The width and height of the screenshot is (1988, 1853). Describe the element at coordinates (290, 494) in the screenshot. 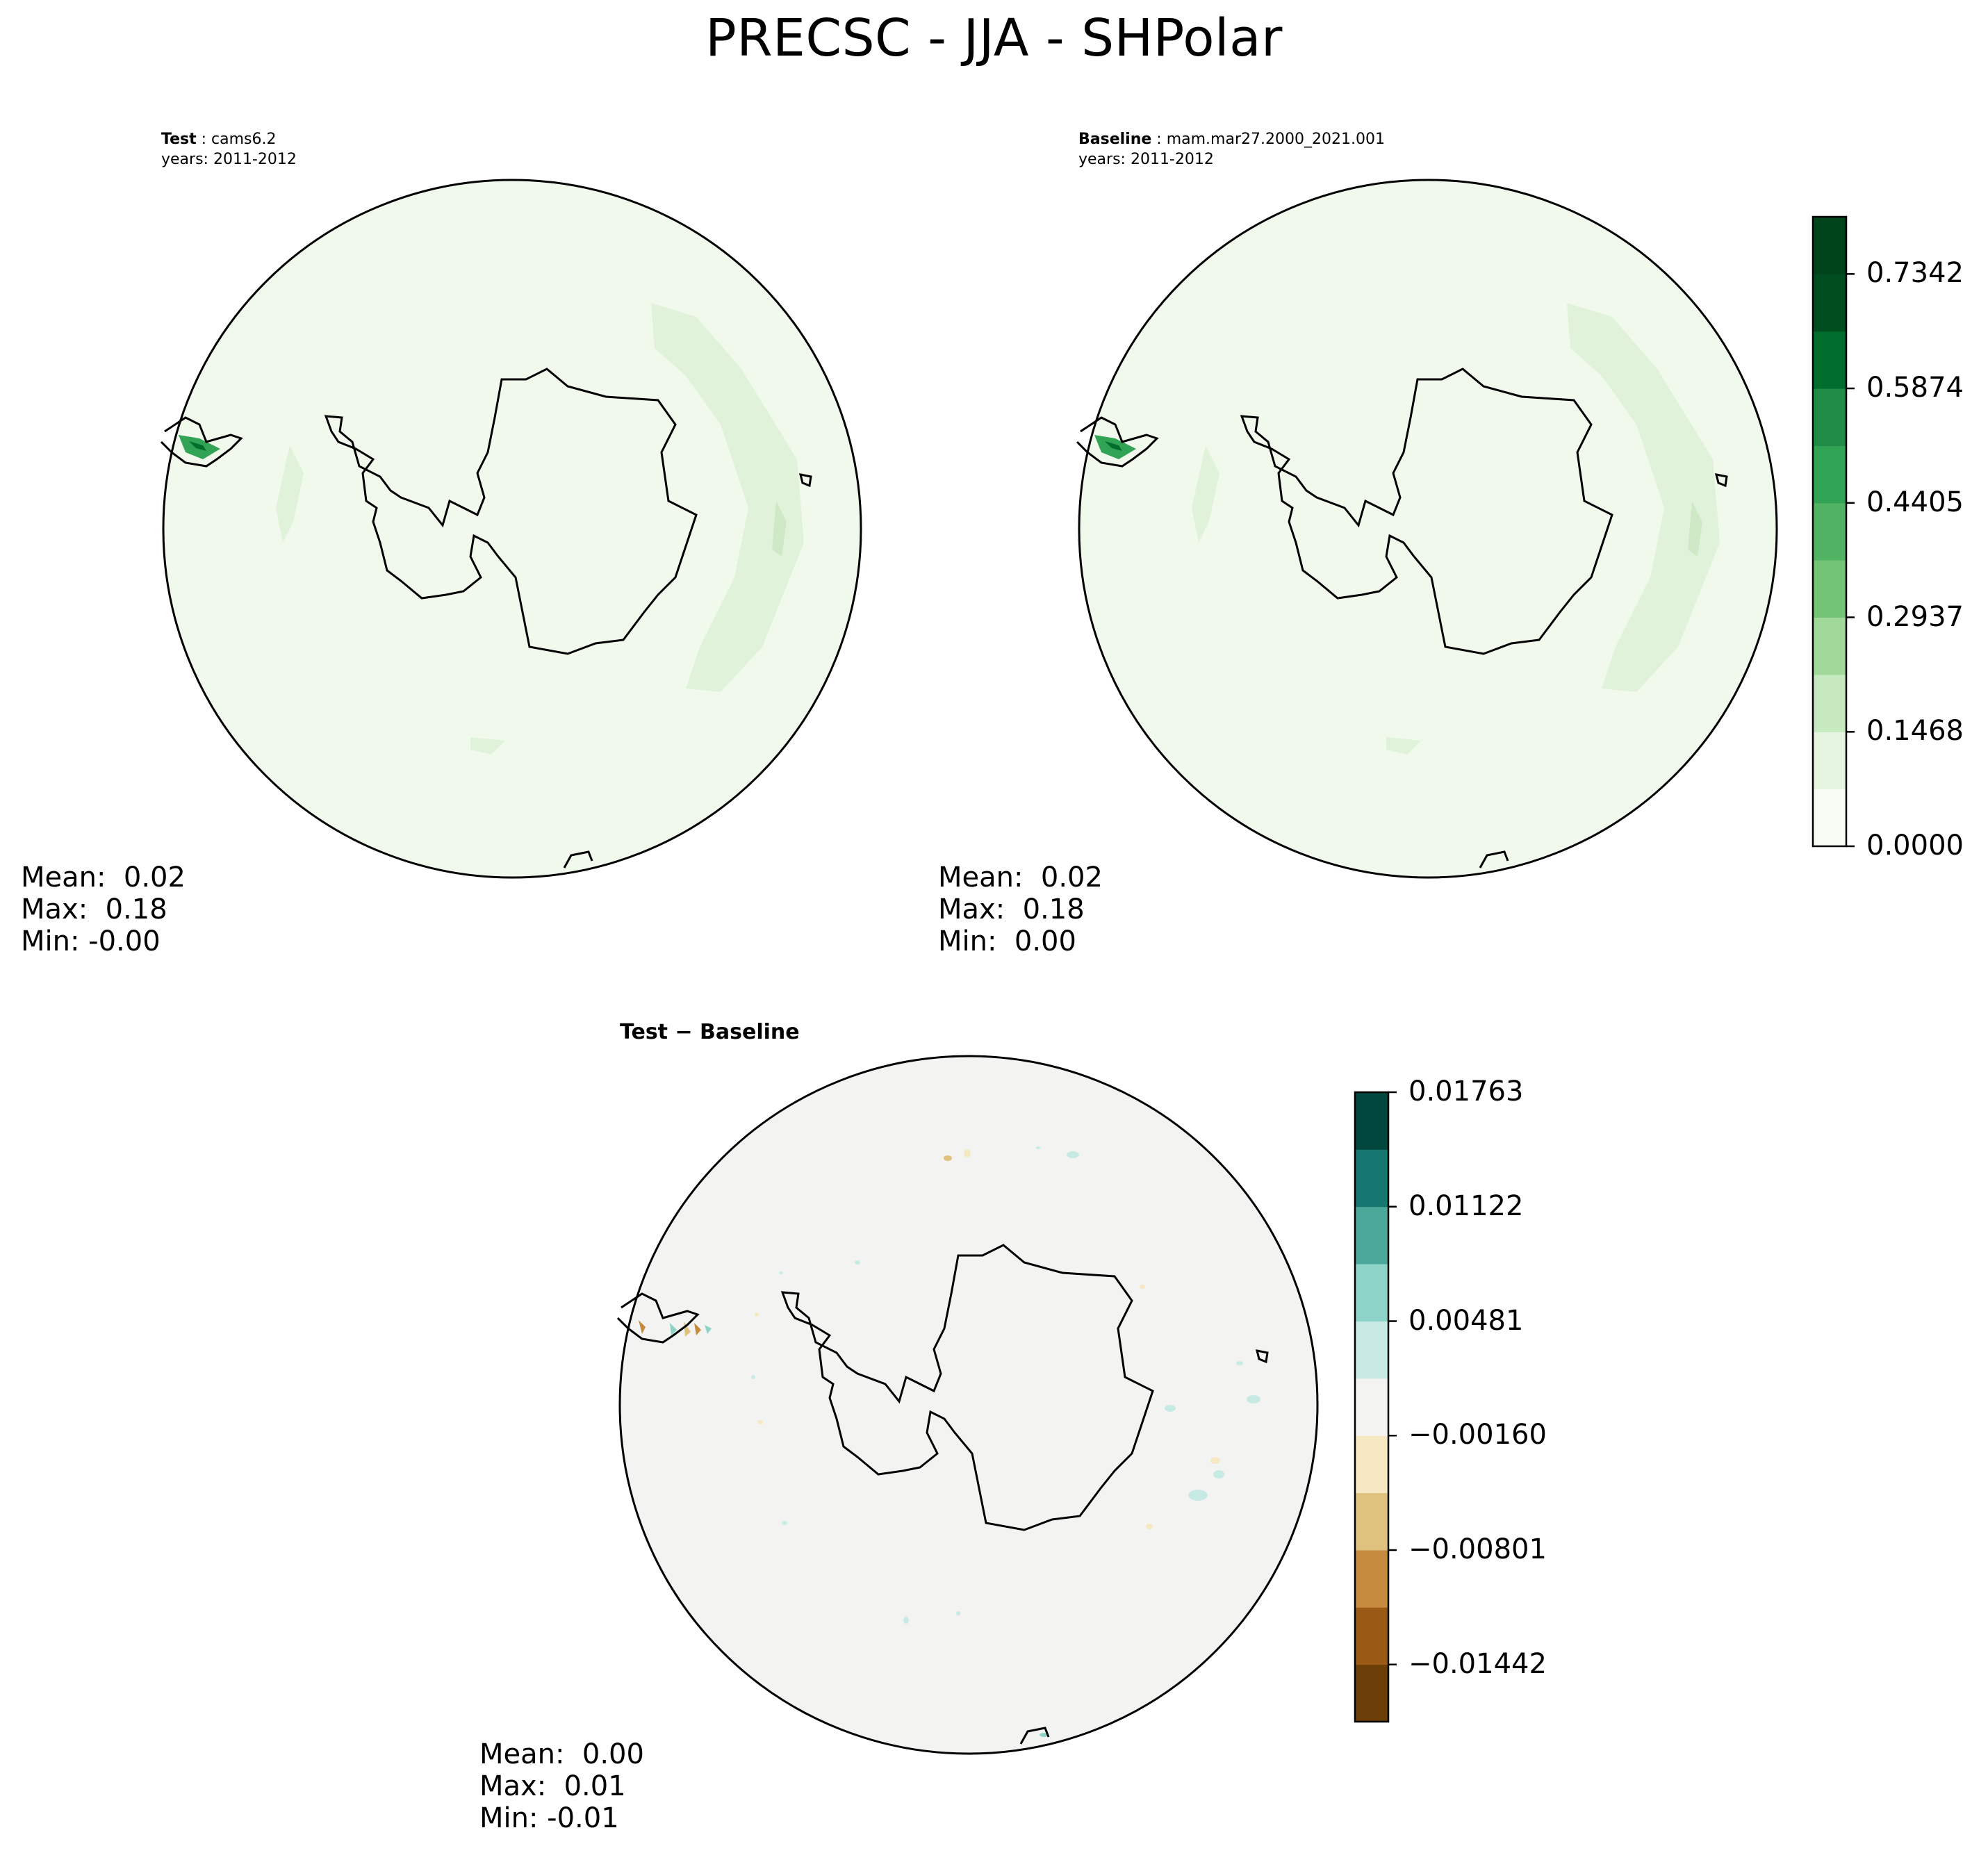

I see `test-pacific-band` at that location.